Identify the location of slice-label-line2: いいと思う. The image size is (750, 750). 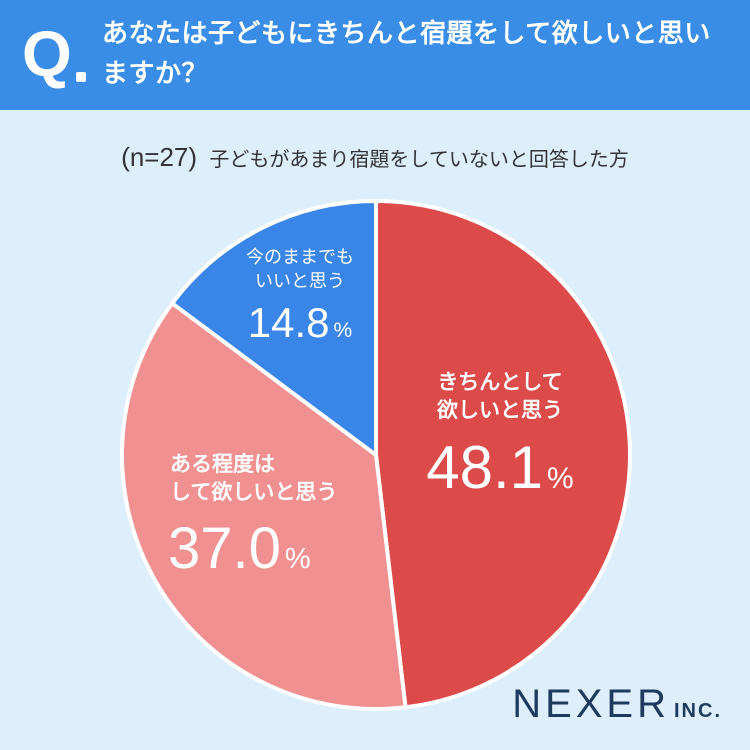
(300, 281).